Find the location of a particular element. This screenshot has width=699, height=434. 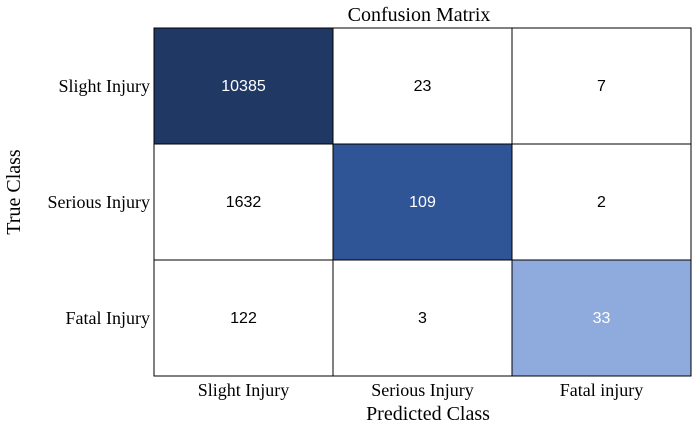

cell-value-1-0: 1632 is located at coordinates (244, 202).